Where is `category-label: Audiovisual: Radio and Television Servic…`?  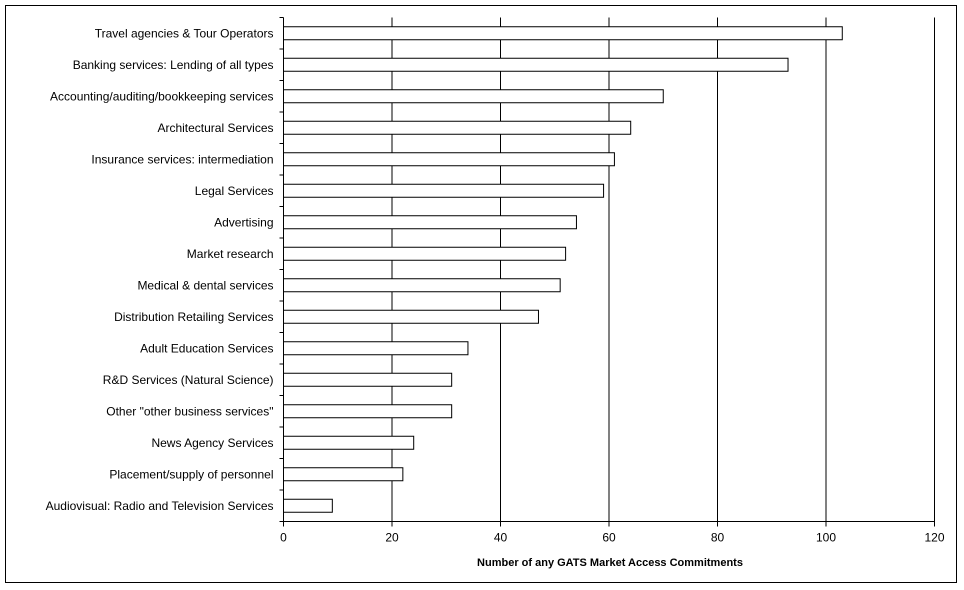
category-label: Audiovisual: Radio and Television Servic… is located at coordinates (160, 506).